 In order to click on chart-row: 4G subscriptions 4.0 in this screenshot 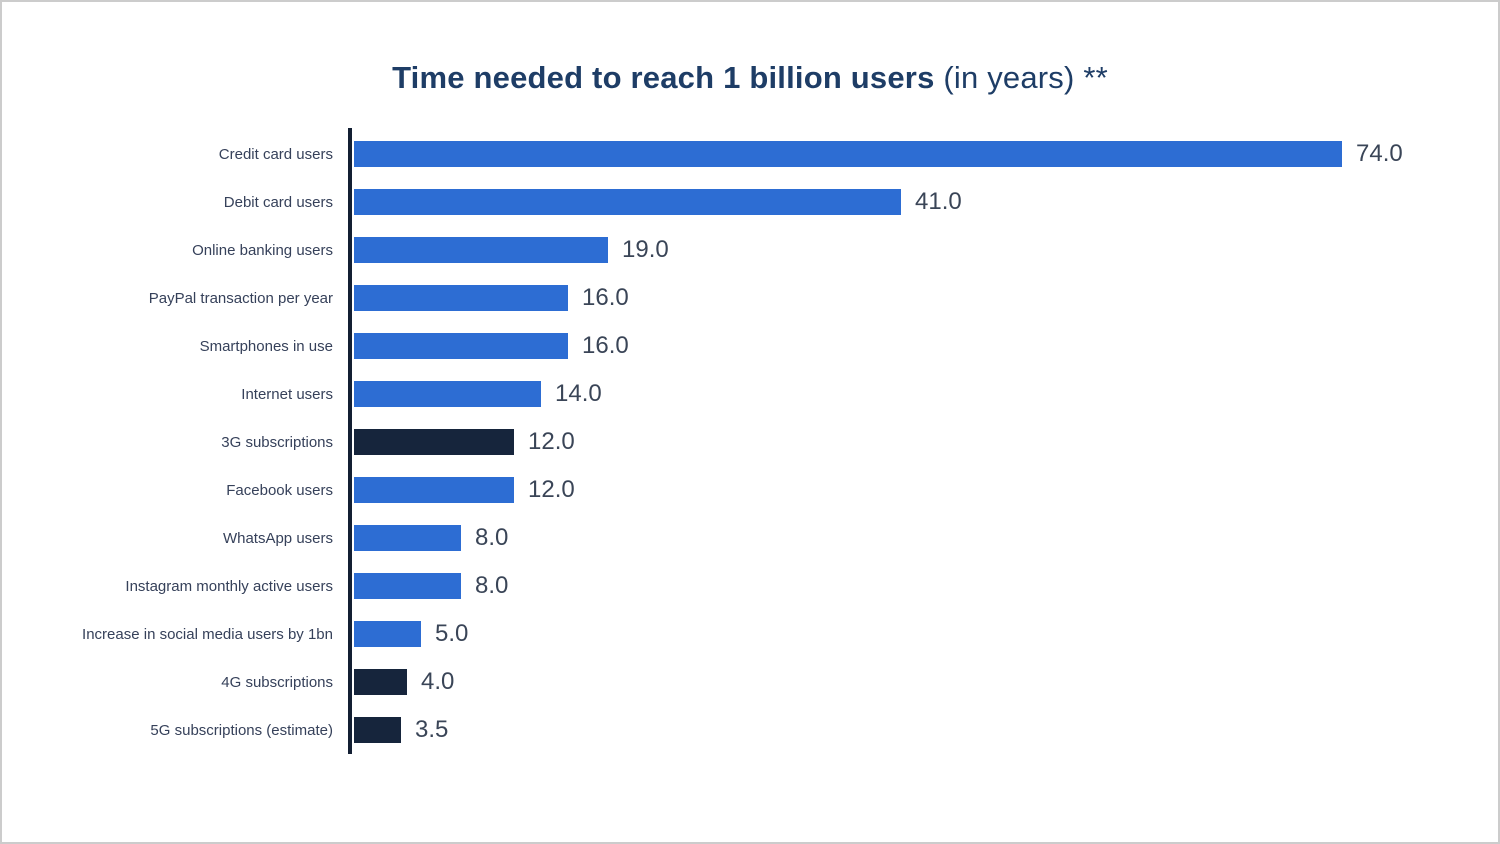, I will do `click(750, 682)`.